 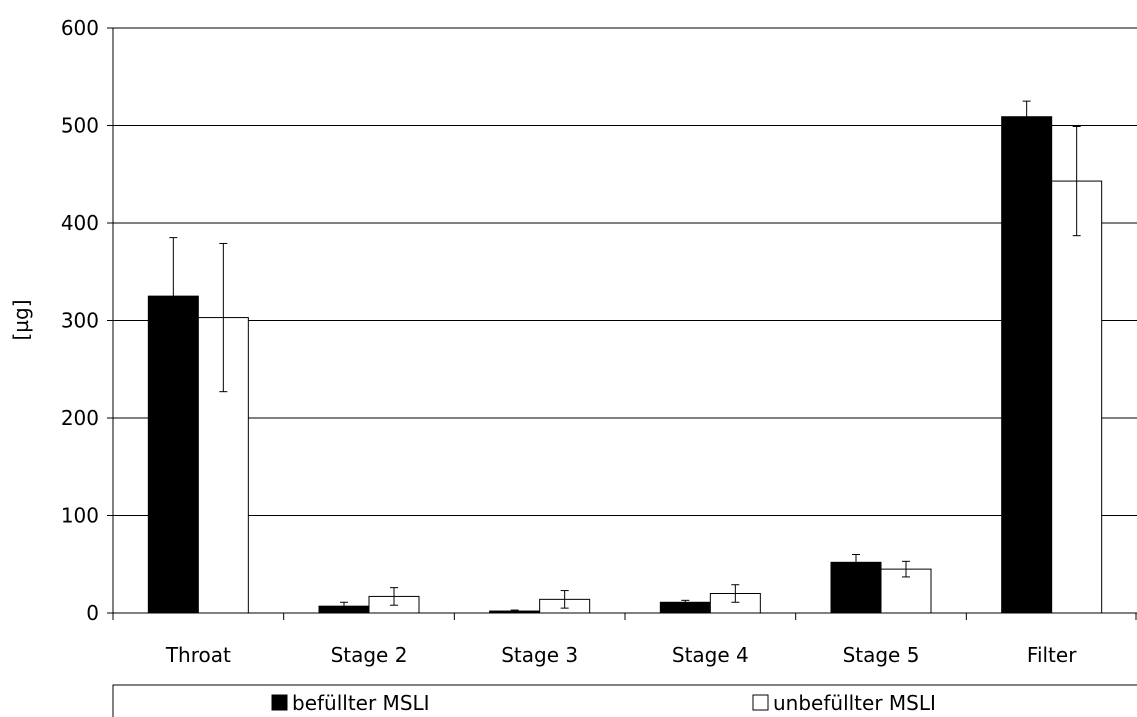 What do you see at coordinates (361, 703) in the screenshot?
I see `legend-label: befüllter MSLI` at bounding box center [361, 703].